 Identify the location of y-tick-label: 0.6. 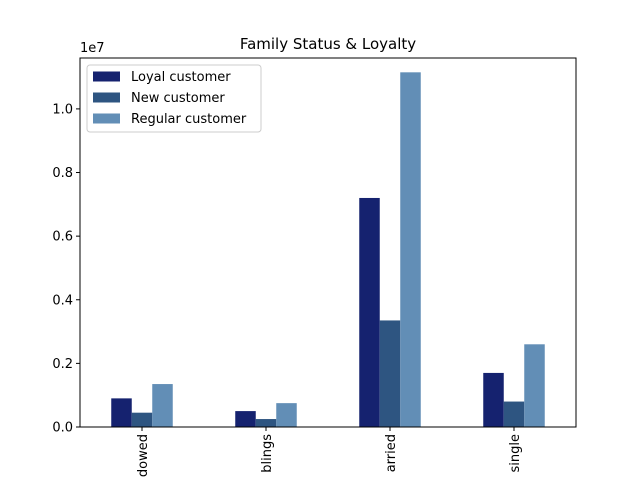
(62, 237).